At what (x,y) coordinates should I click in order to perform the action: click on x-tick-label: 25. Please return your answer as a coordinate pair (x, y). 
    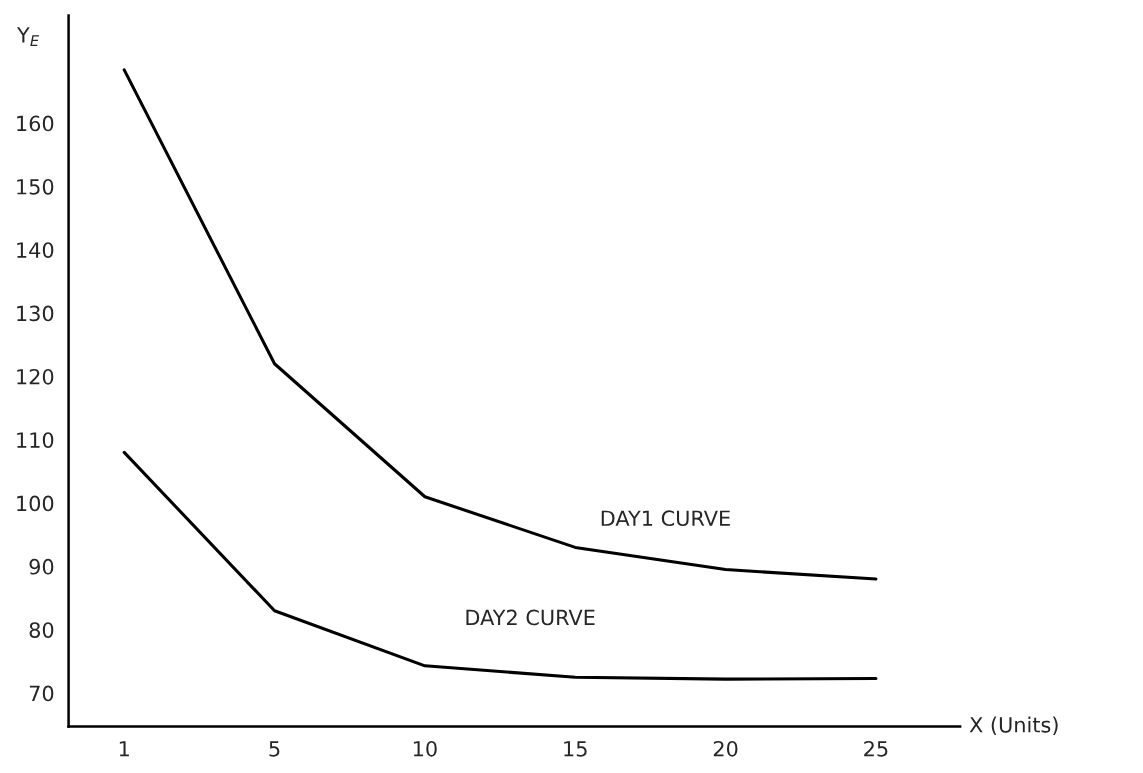
    Looking at the image, I should click on (876, 748).